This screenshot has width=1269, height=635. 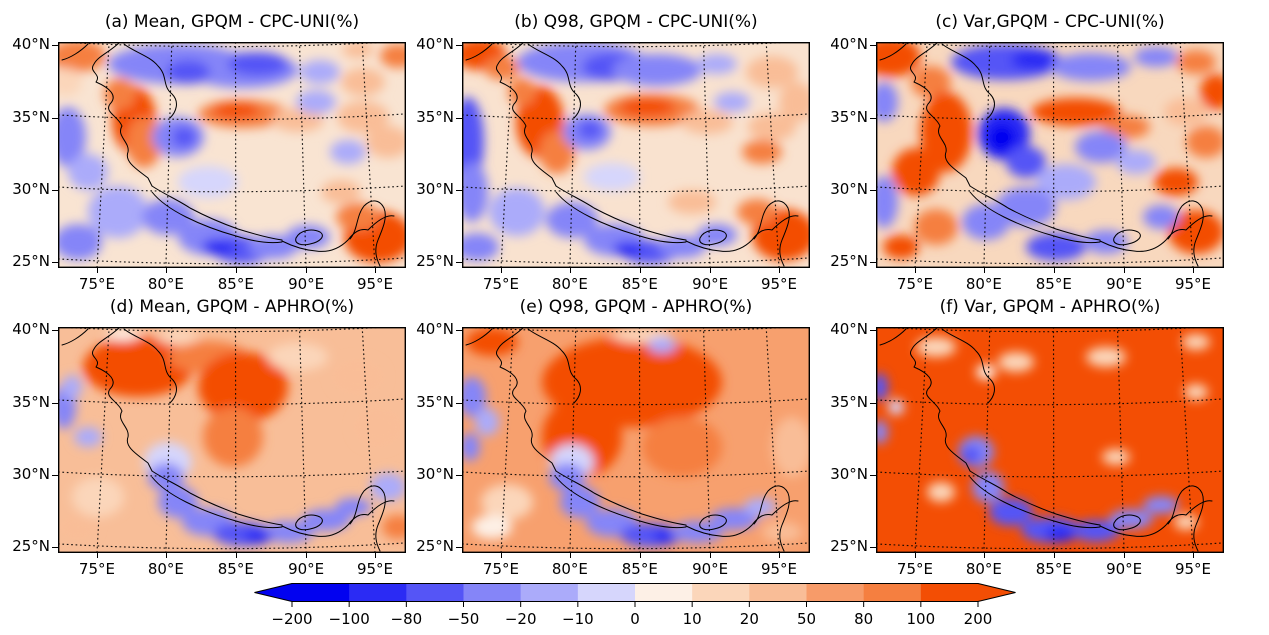 I want to click on panel-title-c: (c) Var,GPQM - CPC-UNI(%), so click(x=1050, y=22).